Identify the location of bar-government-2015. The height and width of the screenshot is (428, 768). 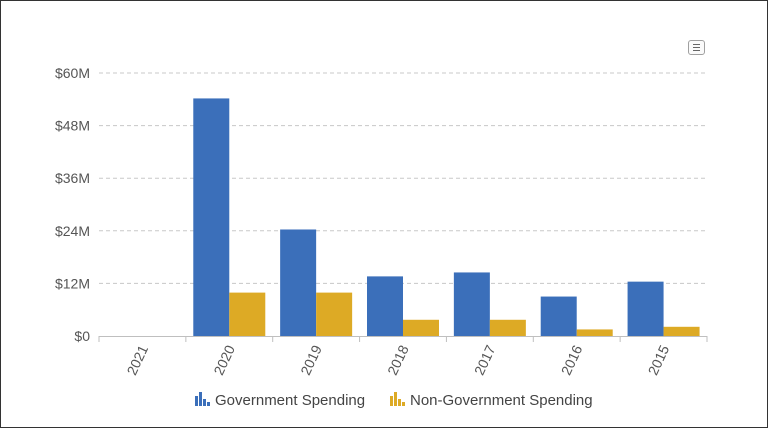
(645, 308).